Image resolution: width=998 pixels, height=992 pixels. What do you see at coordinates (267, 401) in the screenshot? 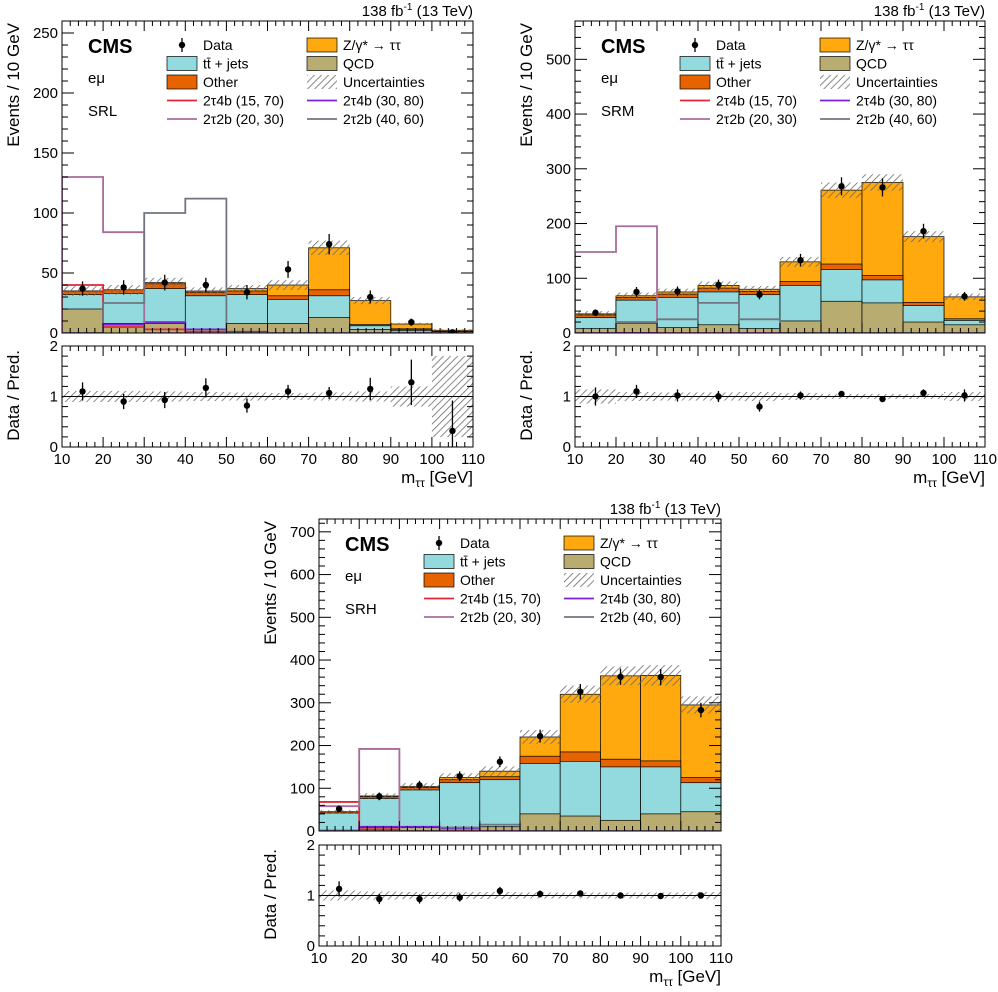
I see `ratio-plot-area` at bounding box center [267, 401].